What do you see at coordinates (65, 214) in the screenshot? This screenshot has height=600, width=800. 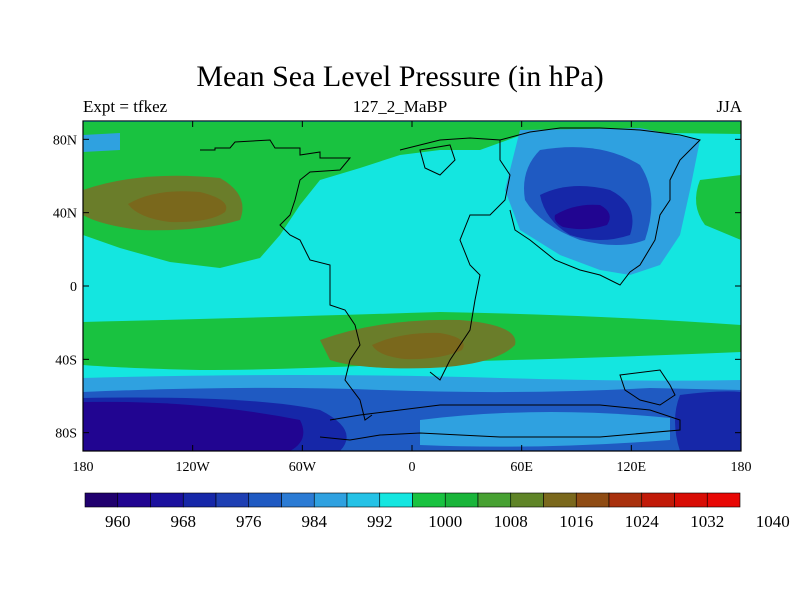 I see `y-tick-label: 40N` at bounding box center [65, 214].